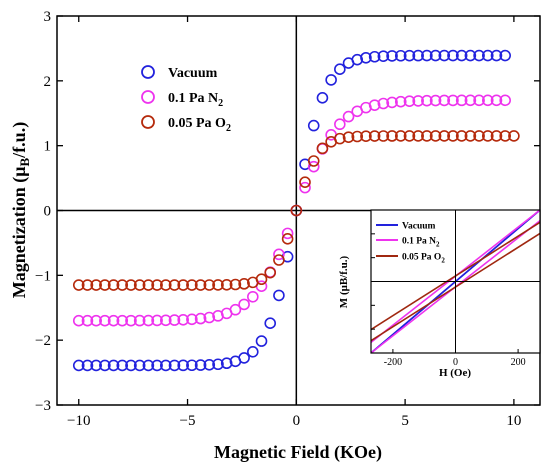  Describe the element at coordinates (43, 276) in the screenshot. I see `y-tick-label: −1` at that location.